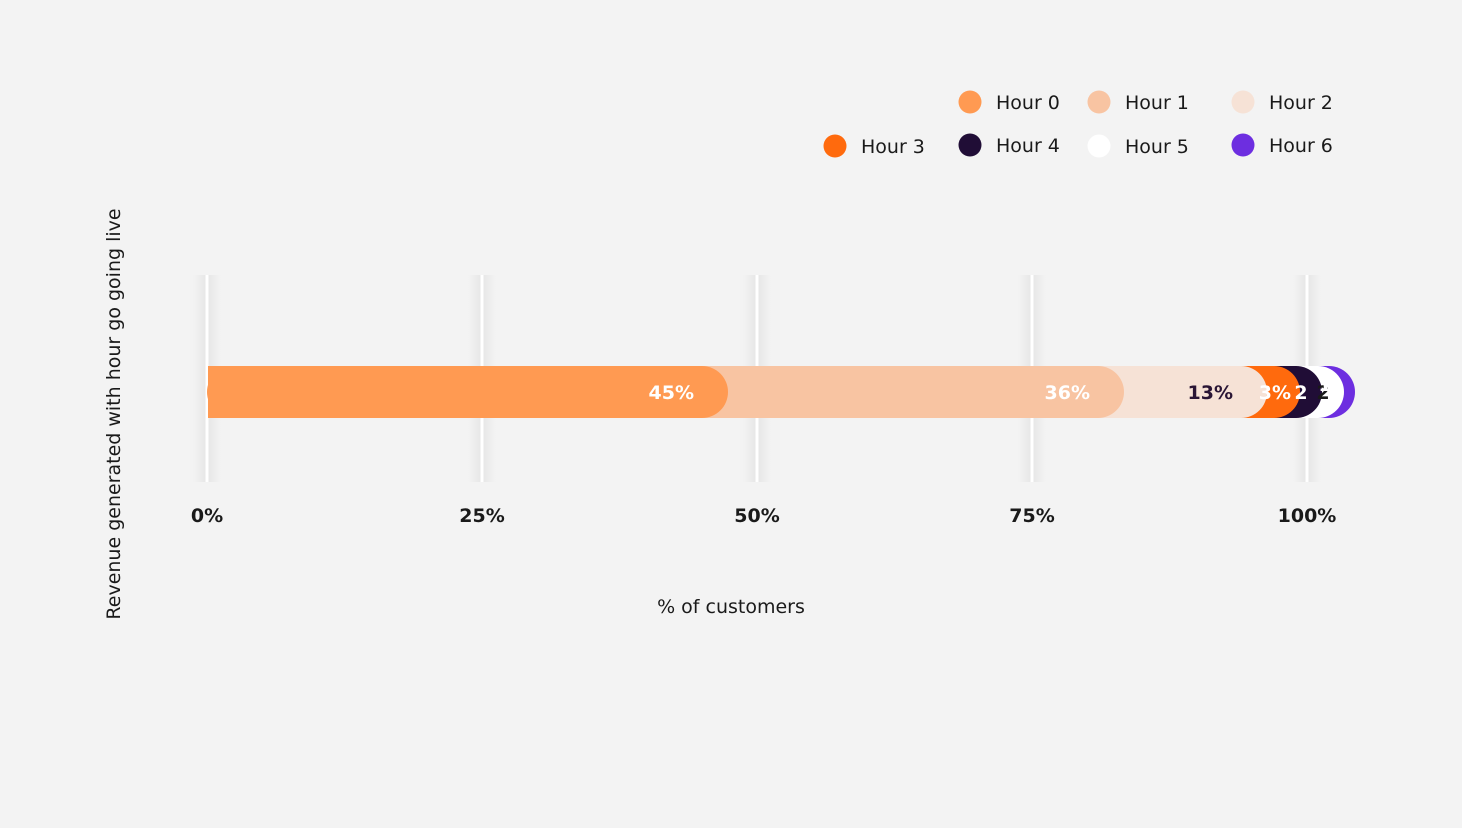 The width and height of the screenshot is (1462, 828). Describe the element at coordinates (1028, 103) in the screenshot. I see `legend-label: Hour 0` at that location.